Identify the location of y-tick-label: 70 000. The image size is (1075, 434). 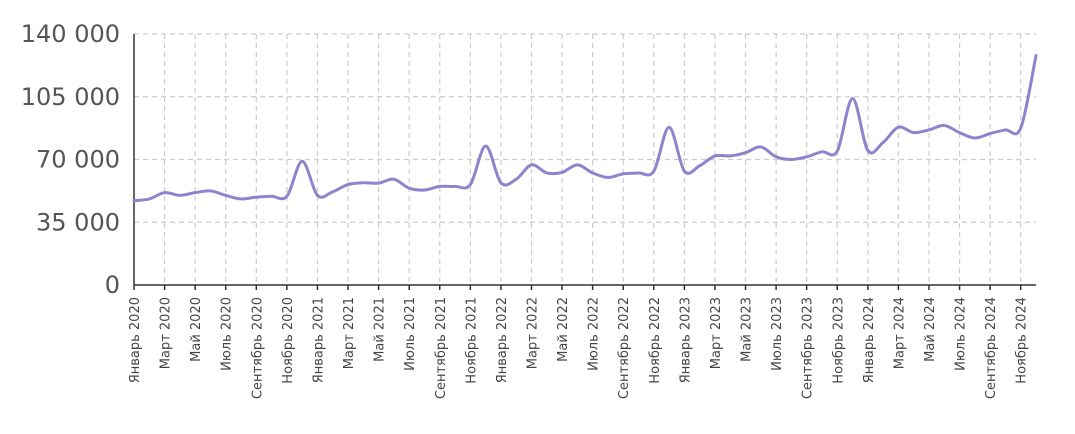
(78, 160).